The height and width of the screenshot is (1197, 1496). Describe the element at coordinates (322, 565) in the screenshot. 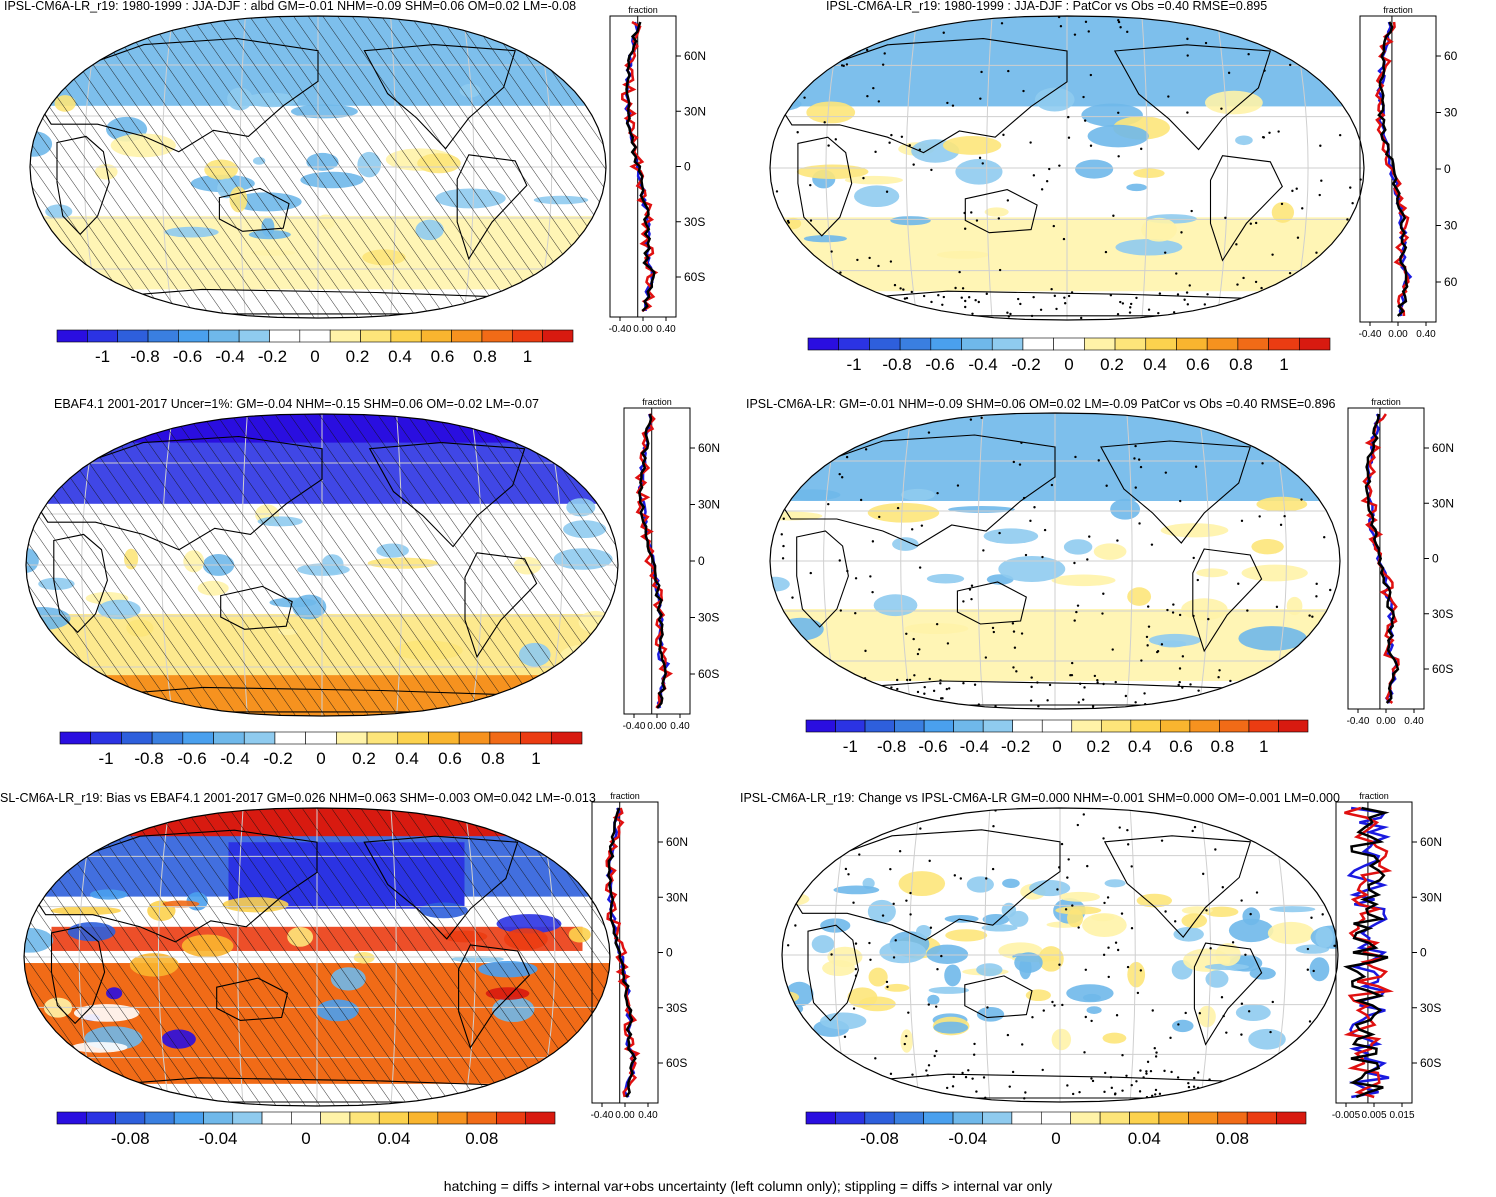

I see `map-field` at that location.